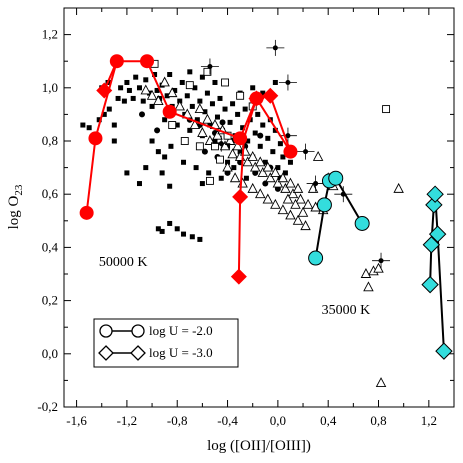 The image size is (463, 463). What do you see at coordinates (431, 245) in the screenshot?
I see `model-diamond-point` at bounding box center [431, 245].